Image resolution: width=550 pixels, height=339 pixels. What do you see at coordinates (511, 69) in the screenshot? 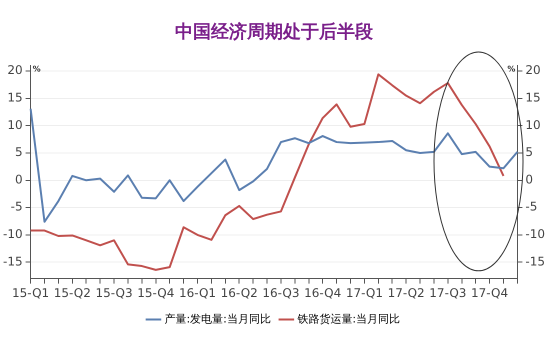
I see `y2-axis-title: %` at bounding box center [511, 69].